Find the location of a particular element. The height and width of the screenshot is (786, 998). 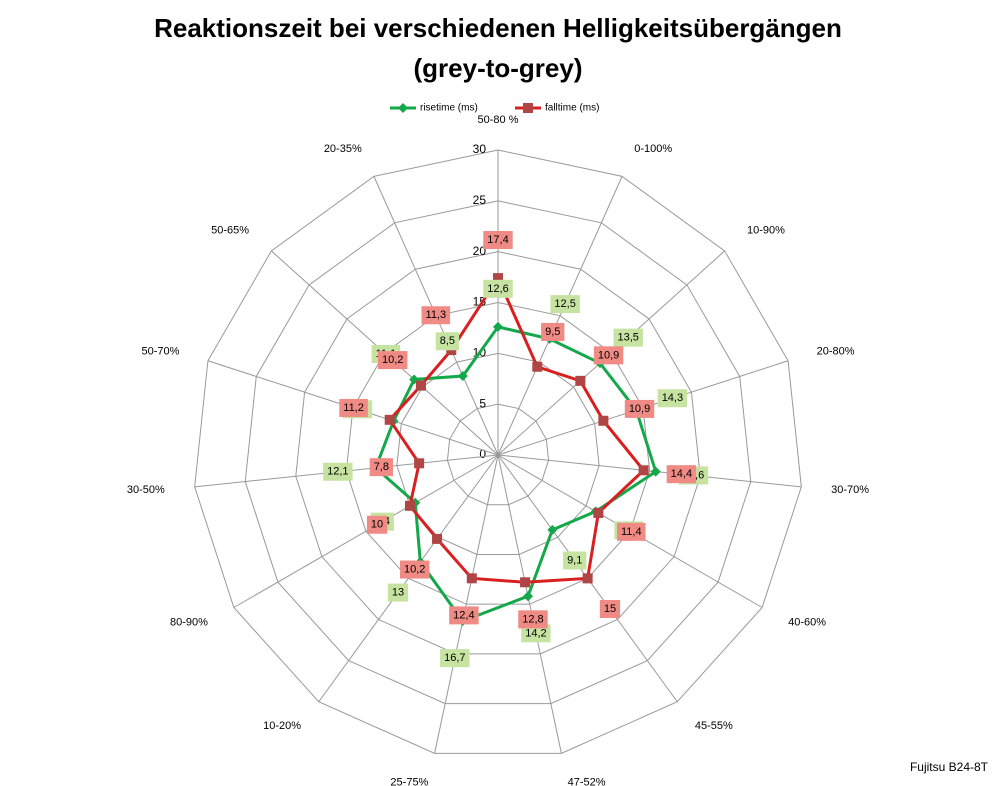

series-line is located at coordinates (516, 429).